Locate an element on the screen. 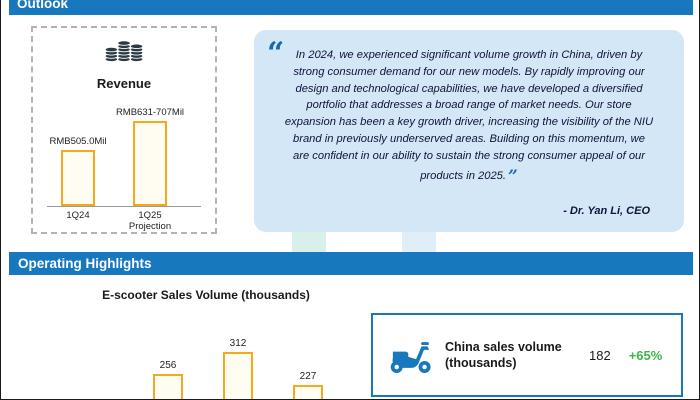 This screenshot has width=700, height=400. operating-highlights-label: Operating Highlights is located at coordinates (85, 263).